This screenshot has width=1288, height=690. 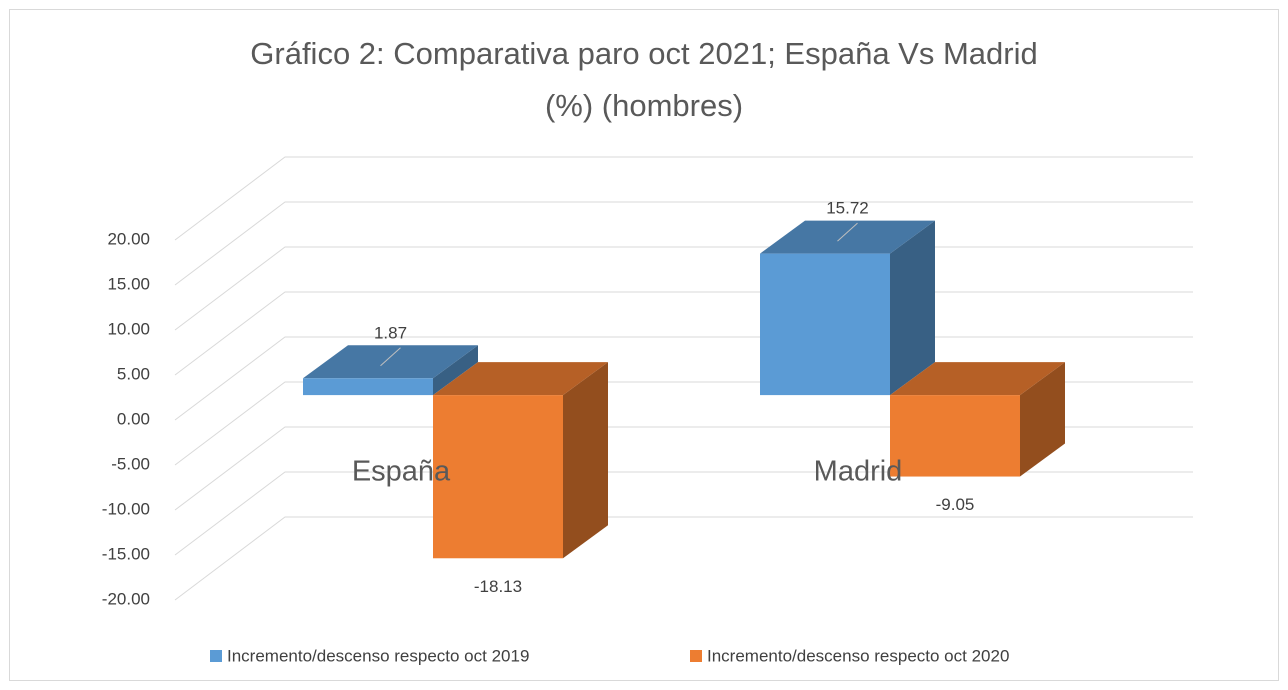 I want to click on y-tick-label: -10.00, so click(x=126, y=508).